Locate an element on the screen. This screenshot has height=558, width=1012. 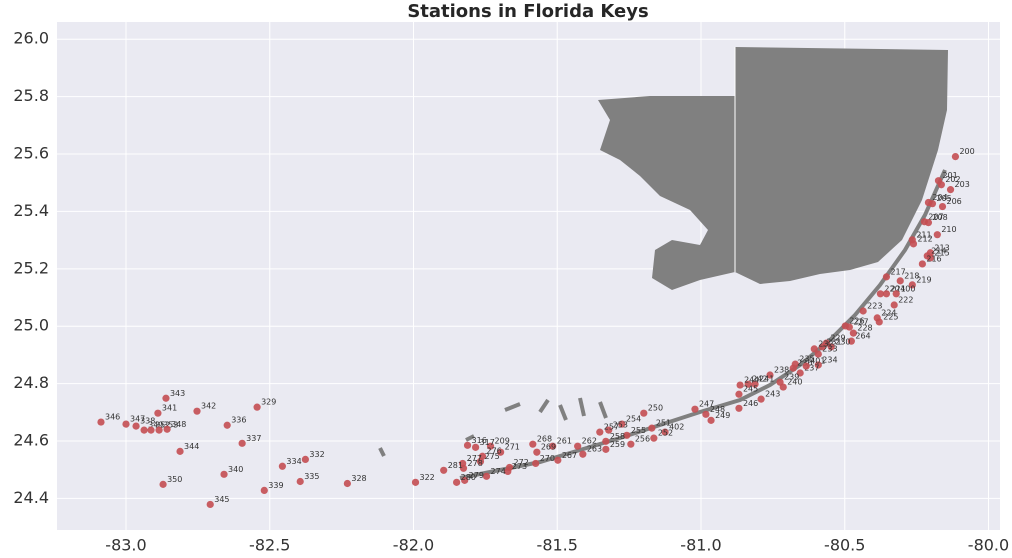
station-label: 328 is located at coordinates (358, 478).